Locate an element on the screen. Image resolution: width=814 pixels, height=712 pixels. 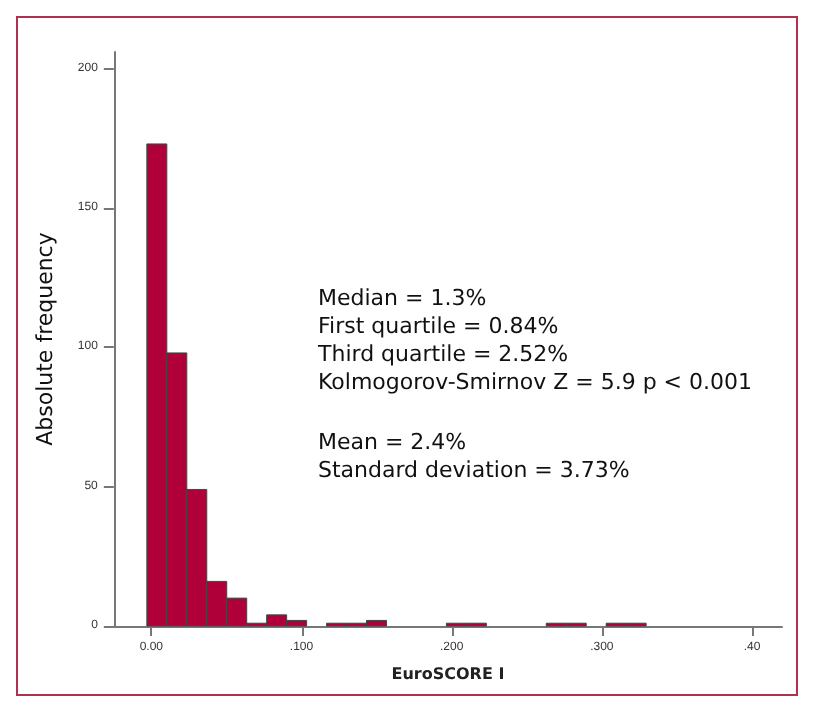
y-axis-title: Absolute frequency is located at coordinates (45, 338).